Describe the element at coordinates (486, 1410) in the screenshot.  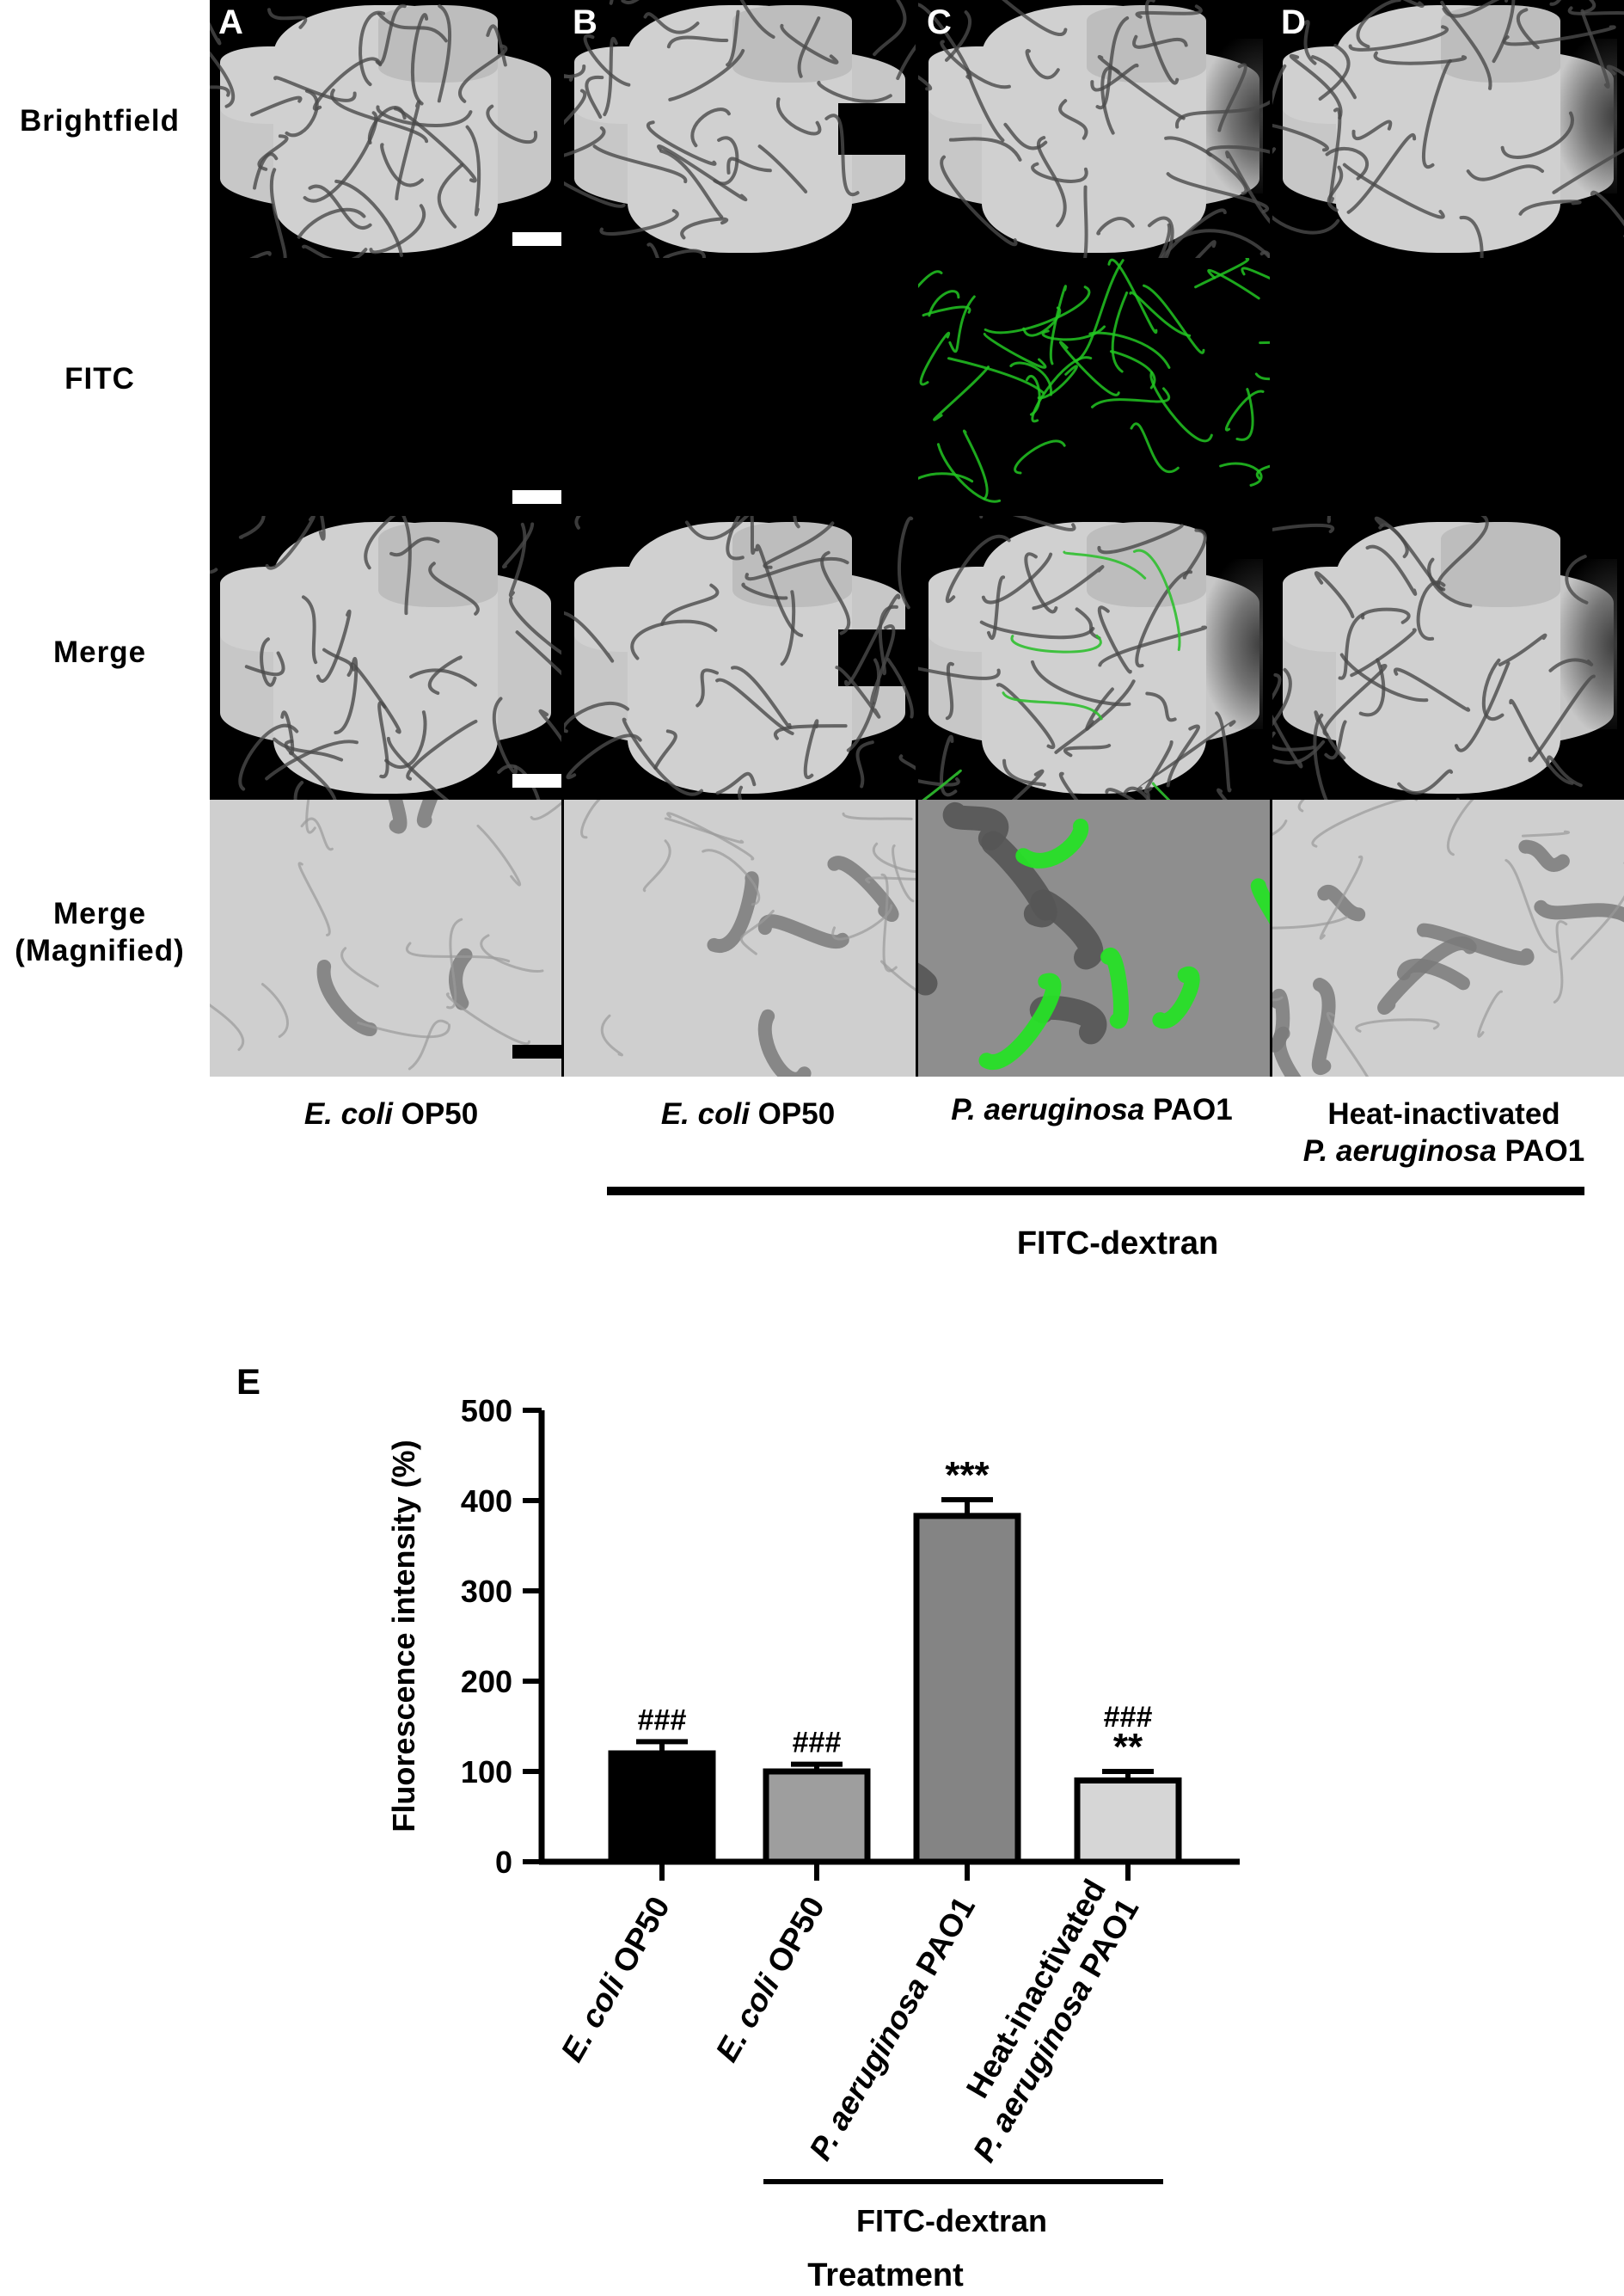
I see `y-tick-label: 500` at that location.